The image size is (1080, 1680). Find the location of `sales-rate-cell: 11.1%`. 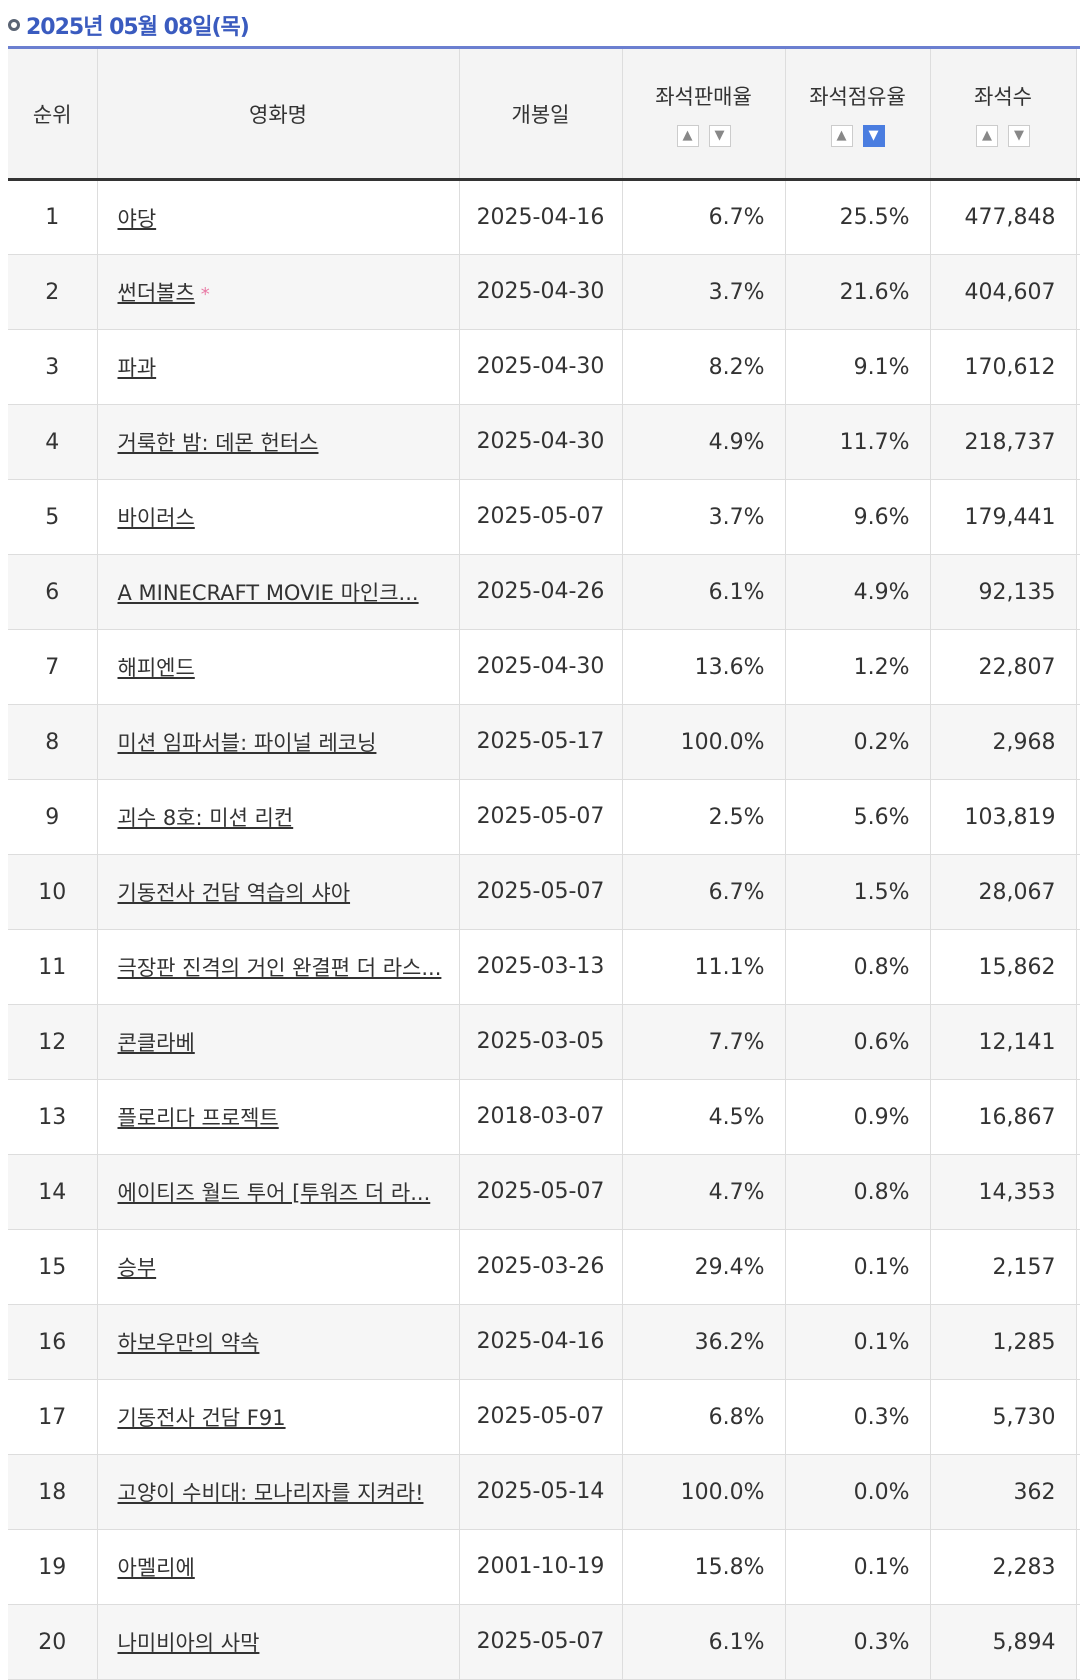

sales-rate-cell: 11.1% is located at coordinates (704, 967).